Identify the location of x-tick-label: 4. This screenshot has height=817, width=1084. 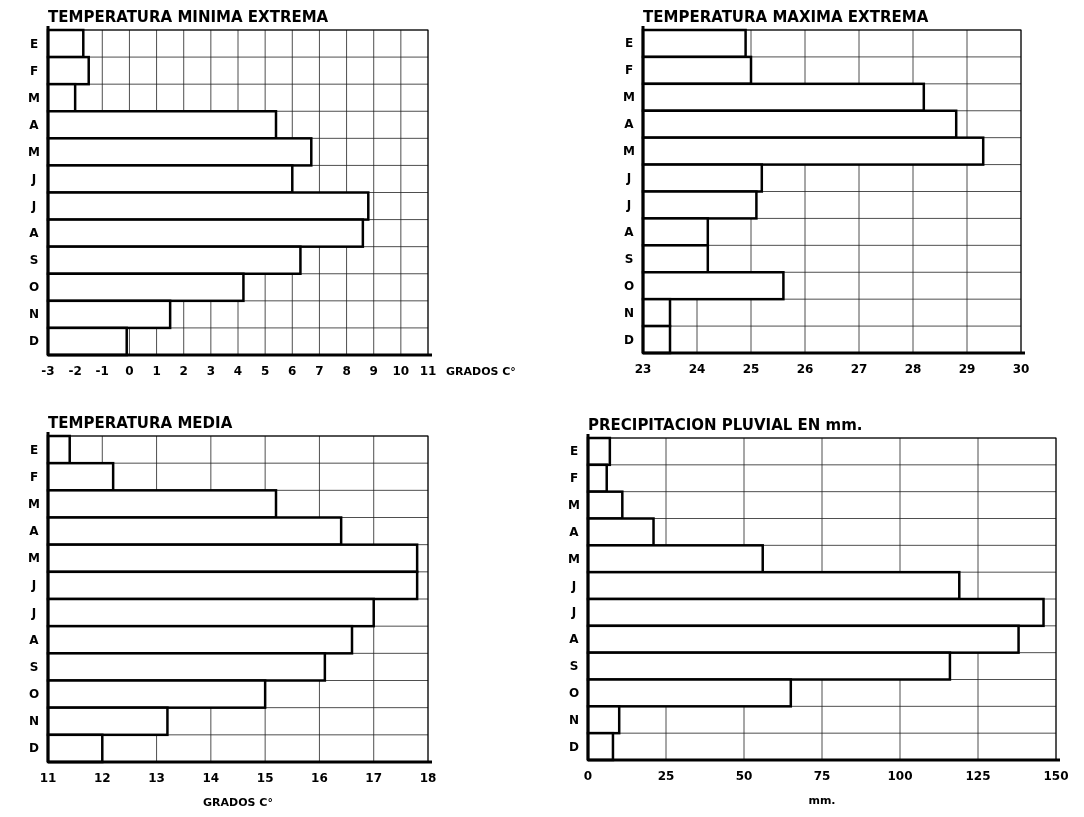
(238, 371).